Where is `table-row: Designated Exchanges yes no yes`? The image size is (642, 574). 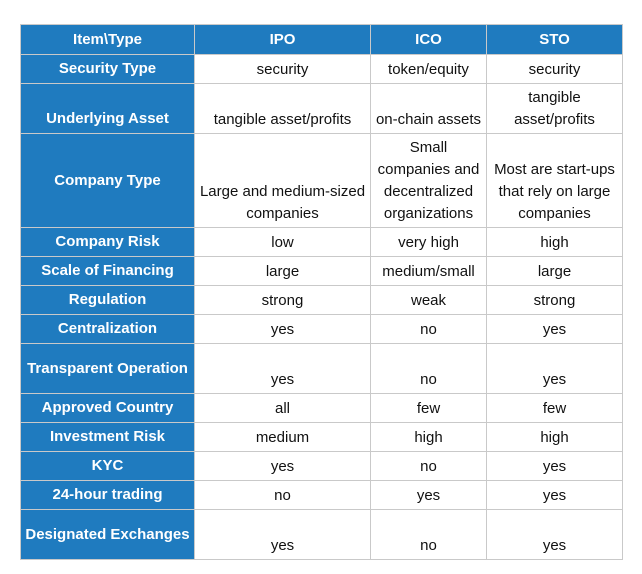
table-row: Designated Exchanges yes no yes is located at coordinates (321, 534).